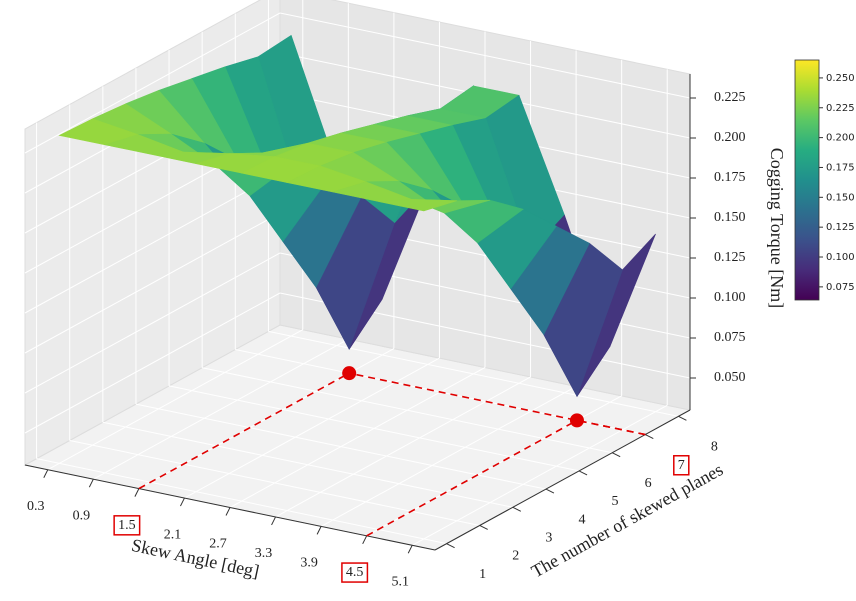 The image size is (856, 601). What do you see at coordinates (840, 227) in the screenshot?
I see `colorbar-tick-label: 0.125` at bounding box center [840, 227].